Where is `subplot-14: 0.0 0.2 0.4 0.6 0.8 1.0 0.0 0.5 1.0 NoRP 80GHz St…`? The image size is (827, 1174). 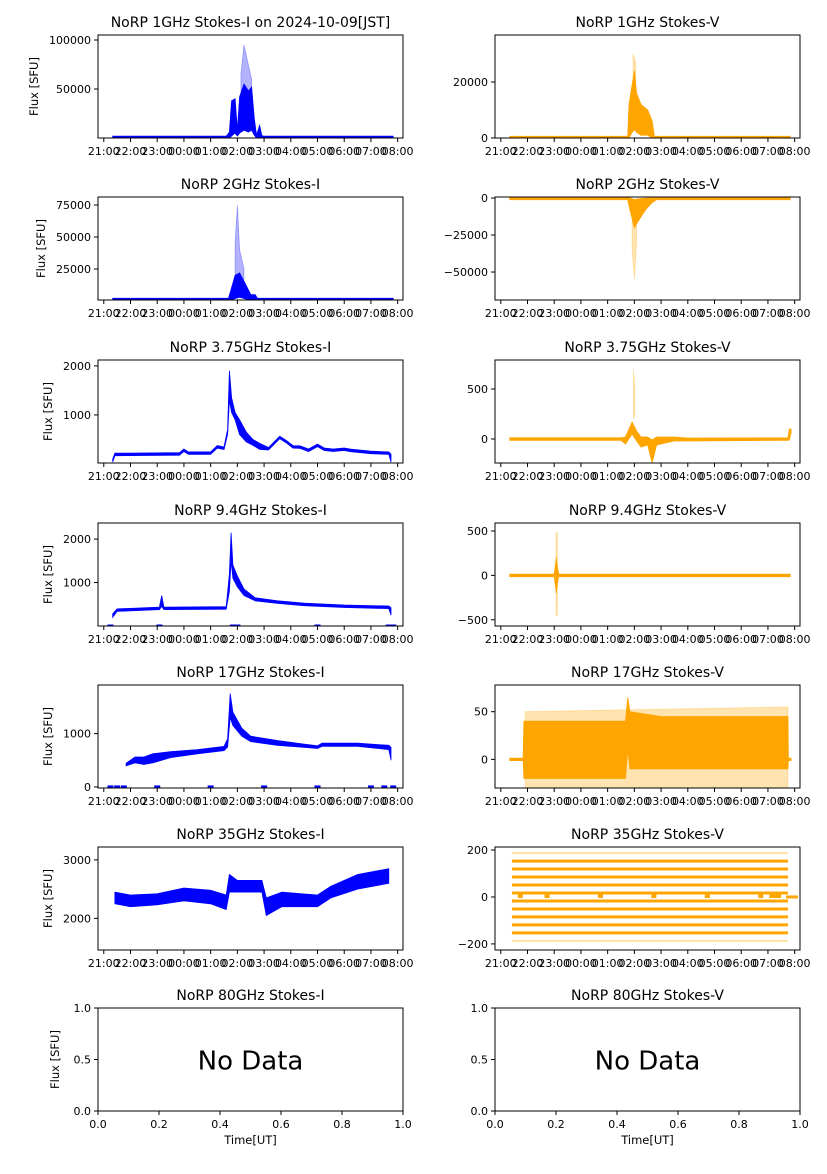
subplot-14: 0.0 0.2 0.4 0.6 0.8 1.0 0.0 0.5 1.0 NoRP 80GHz St… is located at coordinates (640, 1067).